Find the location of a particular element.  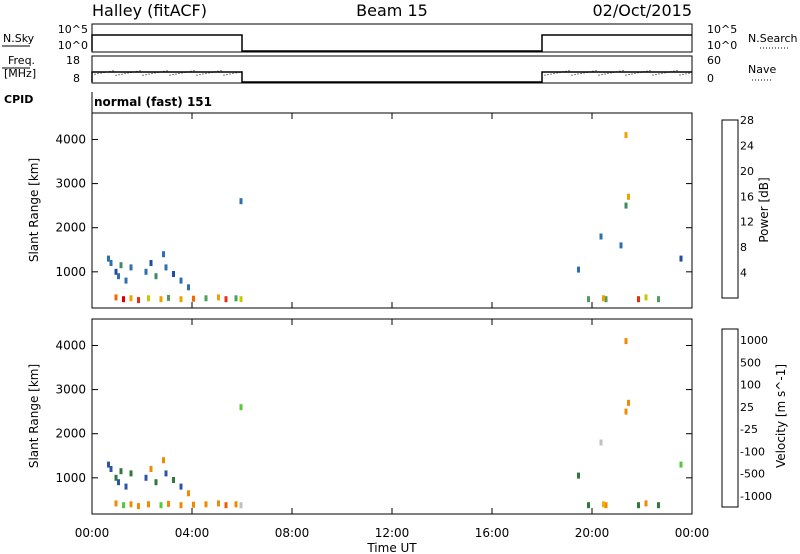

power-colorbar-label: Power [dB] is located at coordinates (764, 209).